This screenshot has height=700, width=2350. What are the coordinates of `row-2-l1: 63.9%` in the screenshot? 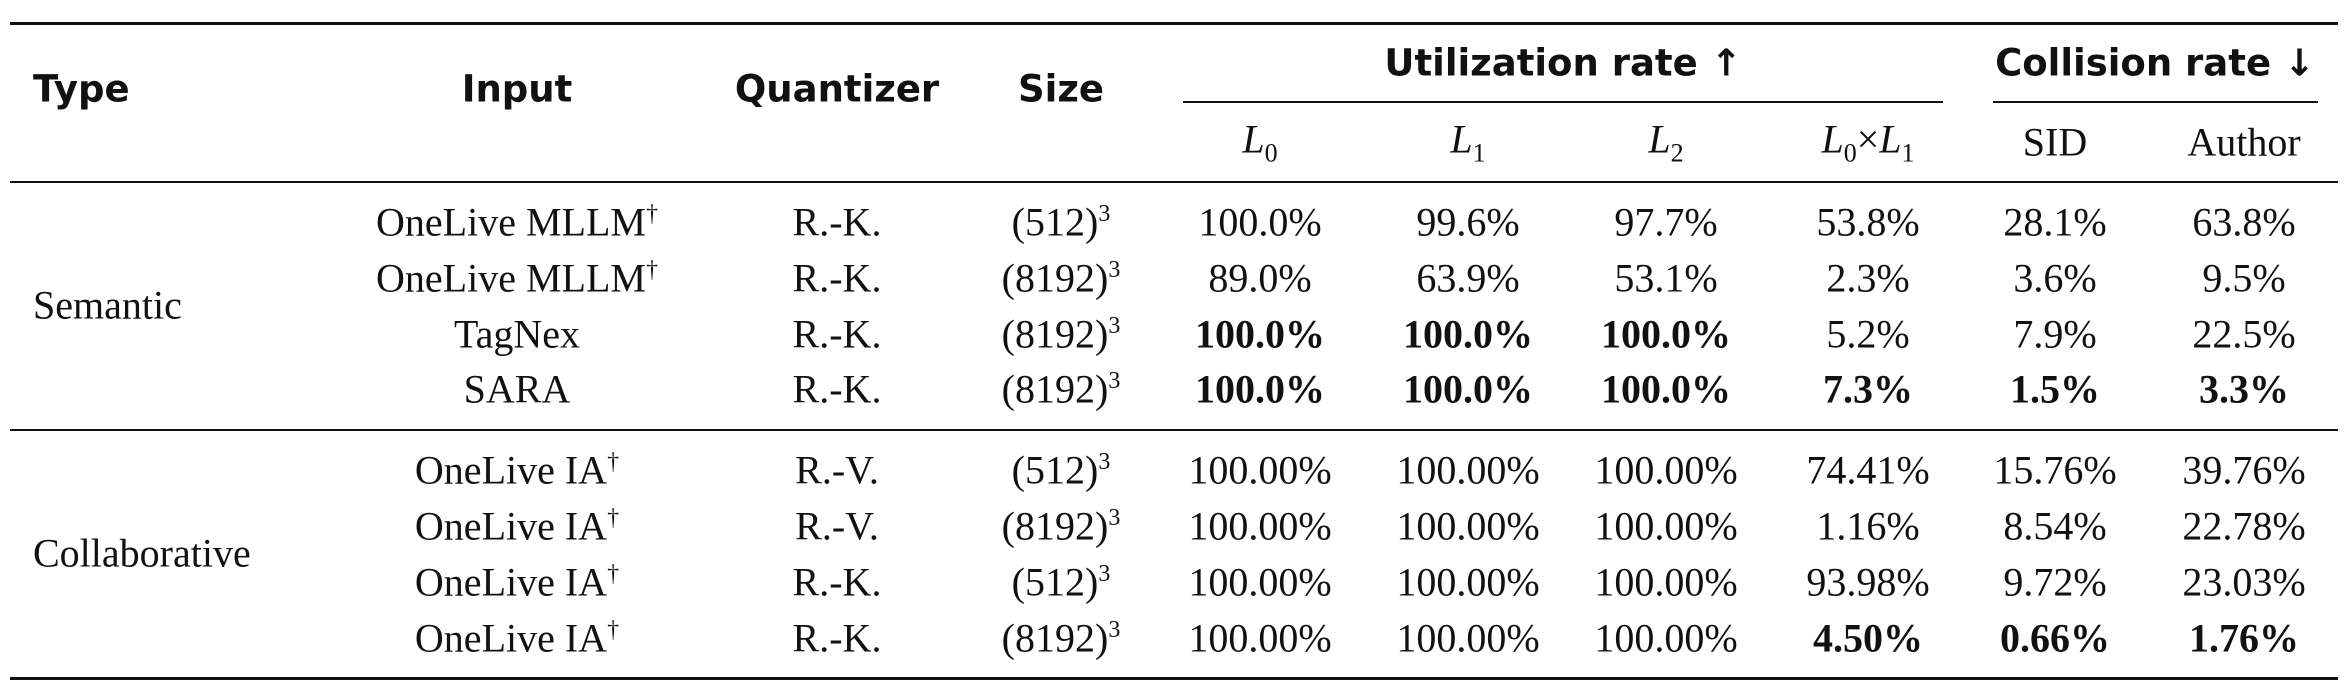 It's located at (1468, 278).